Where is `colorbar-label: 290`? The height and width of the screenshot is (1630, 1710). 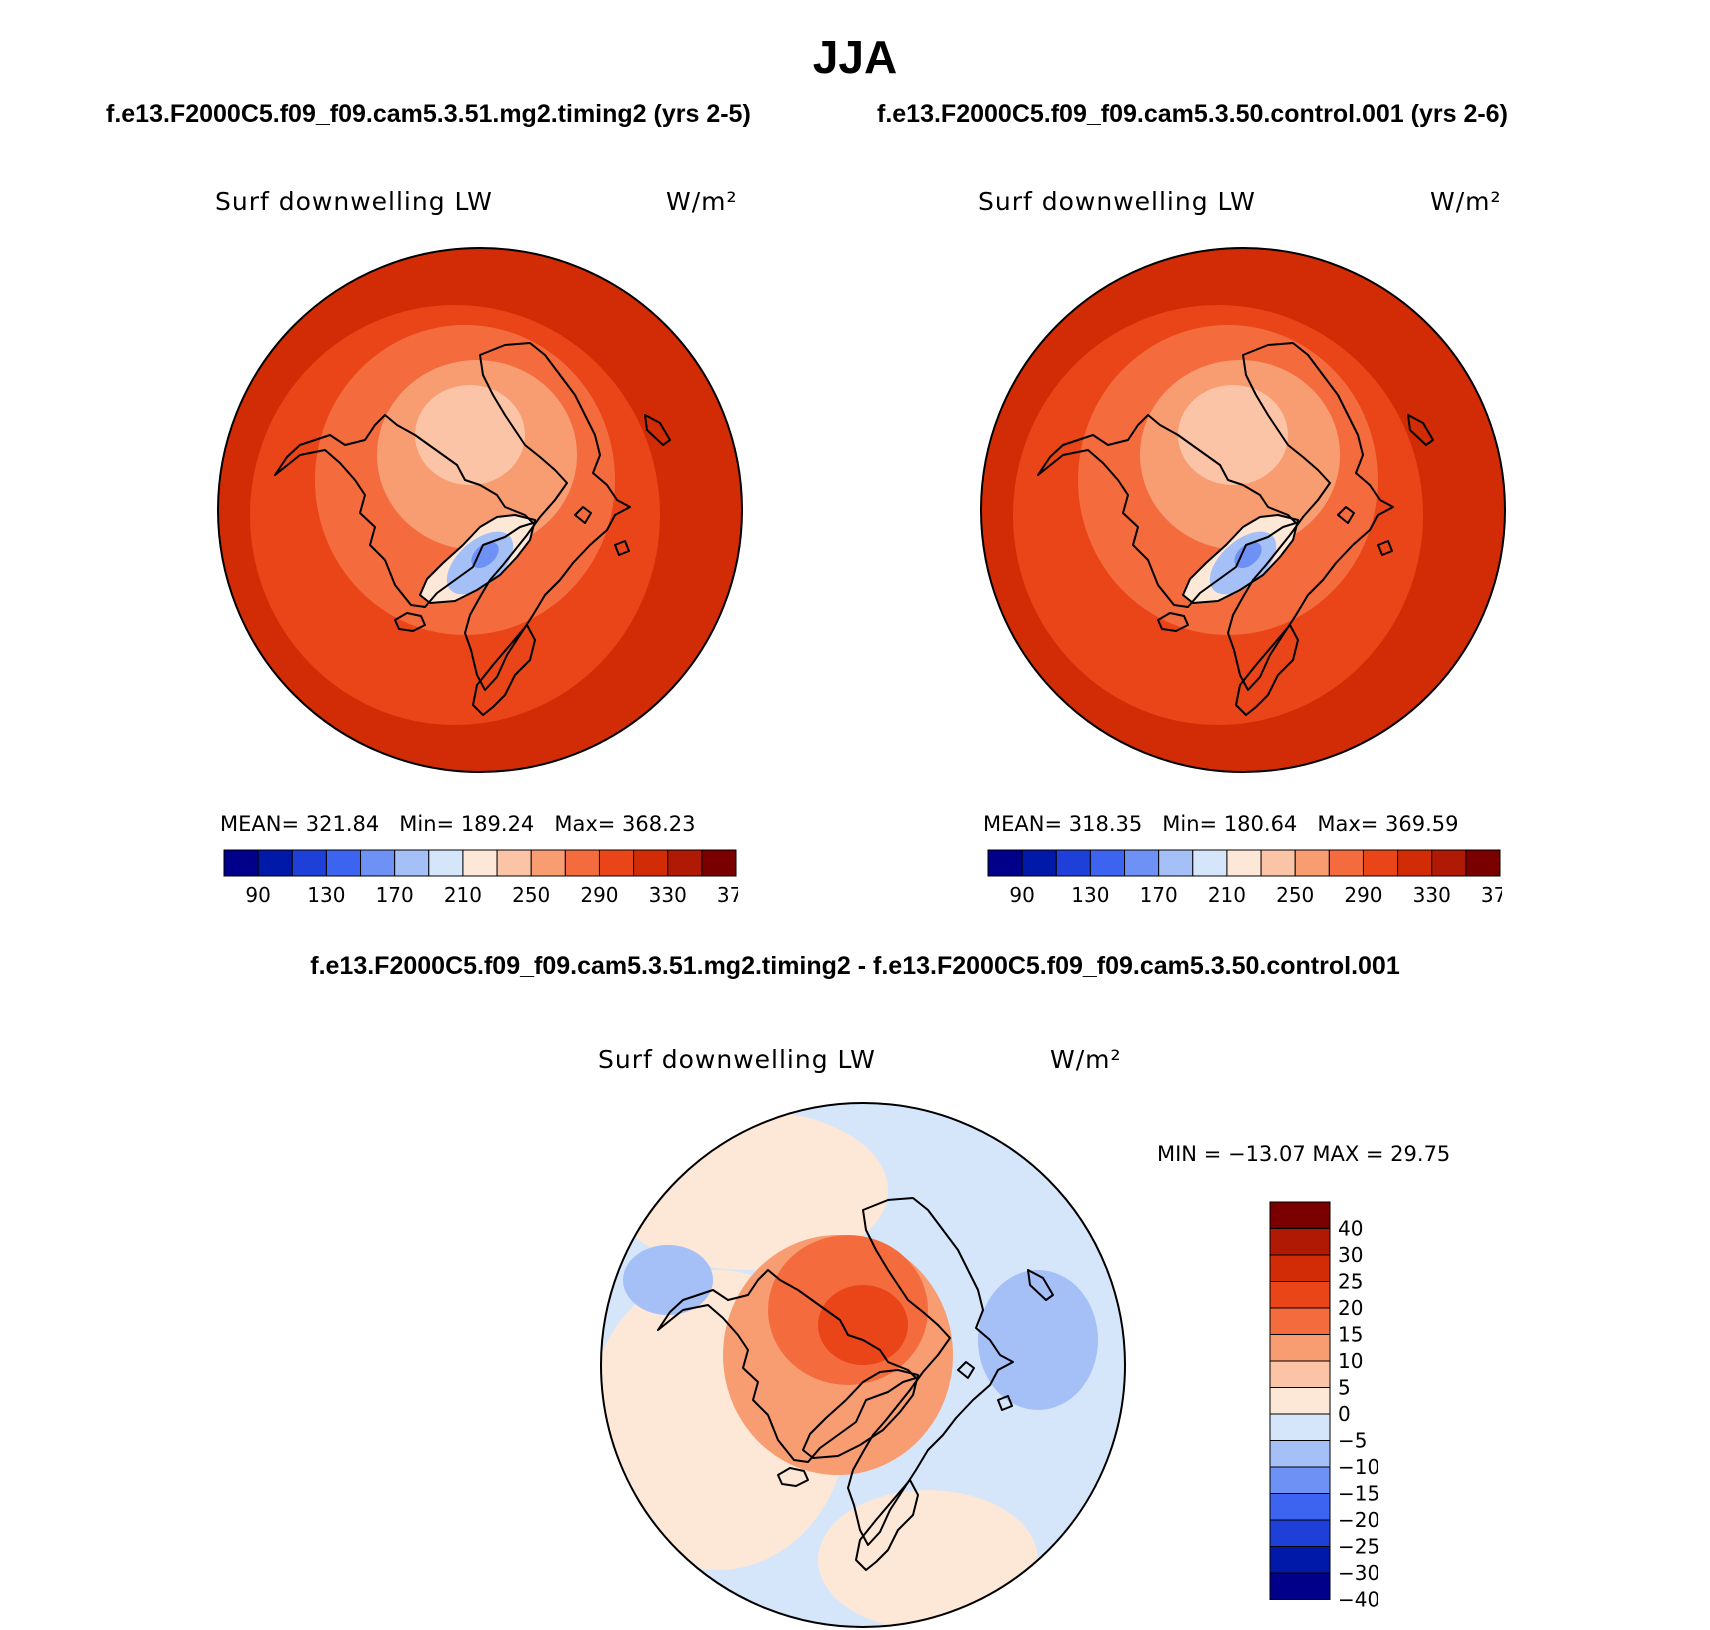 colorbar-label: 290 is located at coordinates (599, 895).